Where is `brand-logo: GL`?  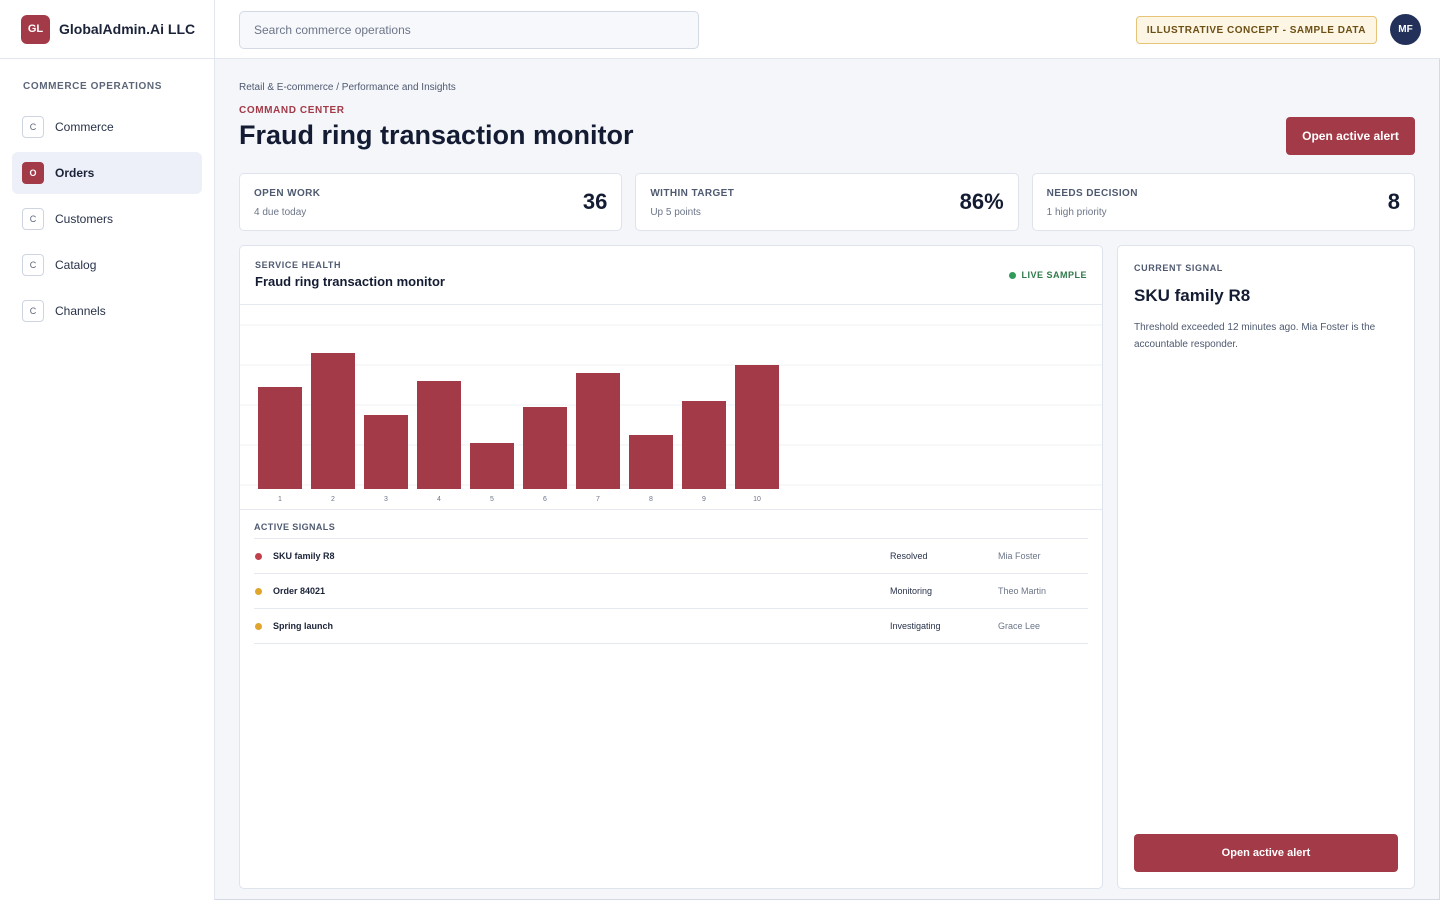
brand-logo: GL is located at coordinates (35, 29).